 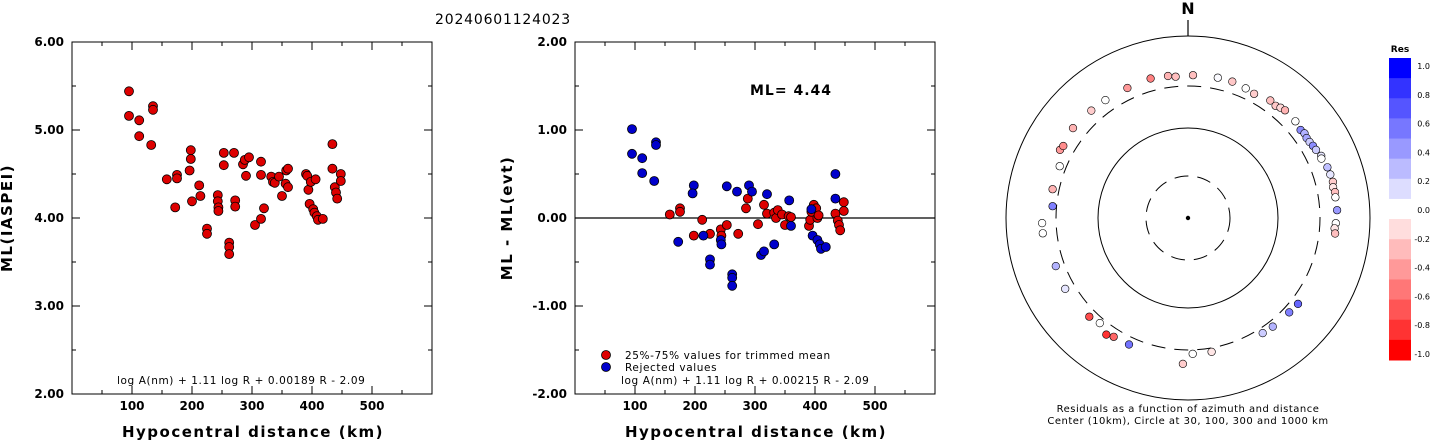 What do you see at coordinates (1187, 9) in the screenshot?
I see `north-label: N` at bounding box center [1187, 9].